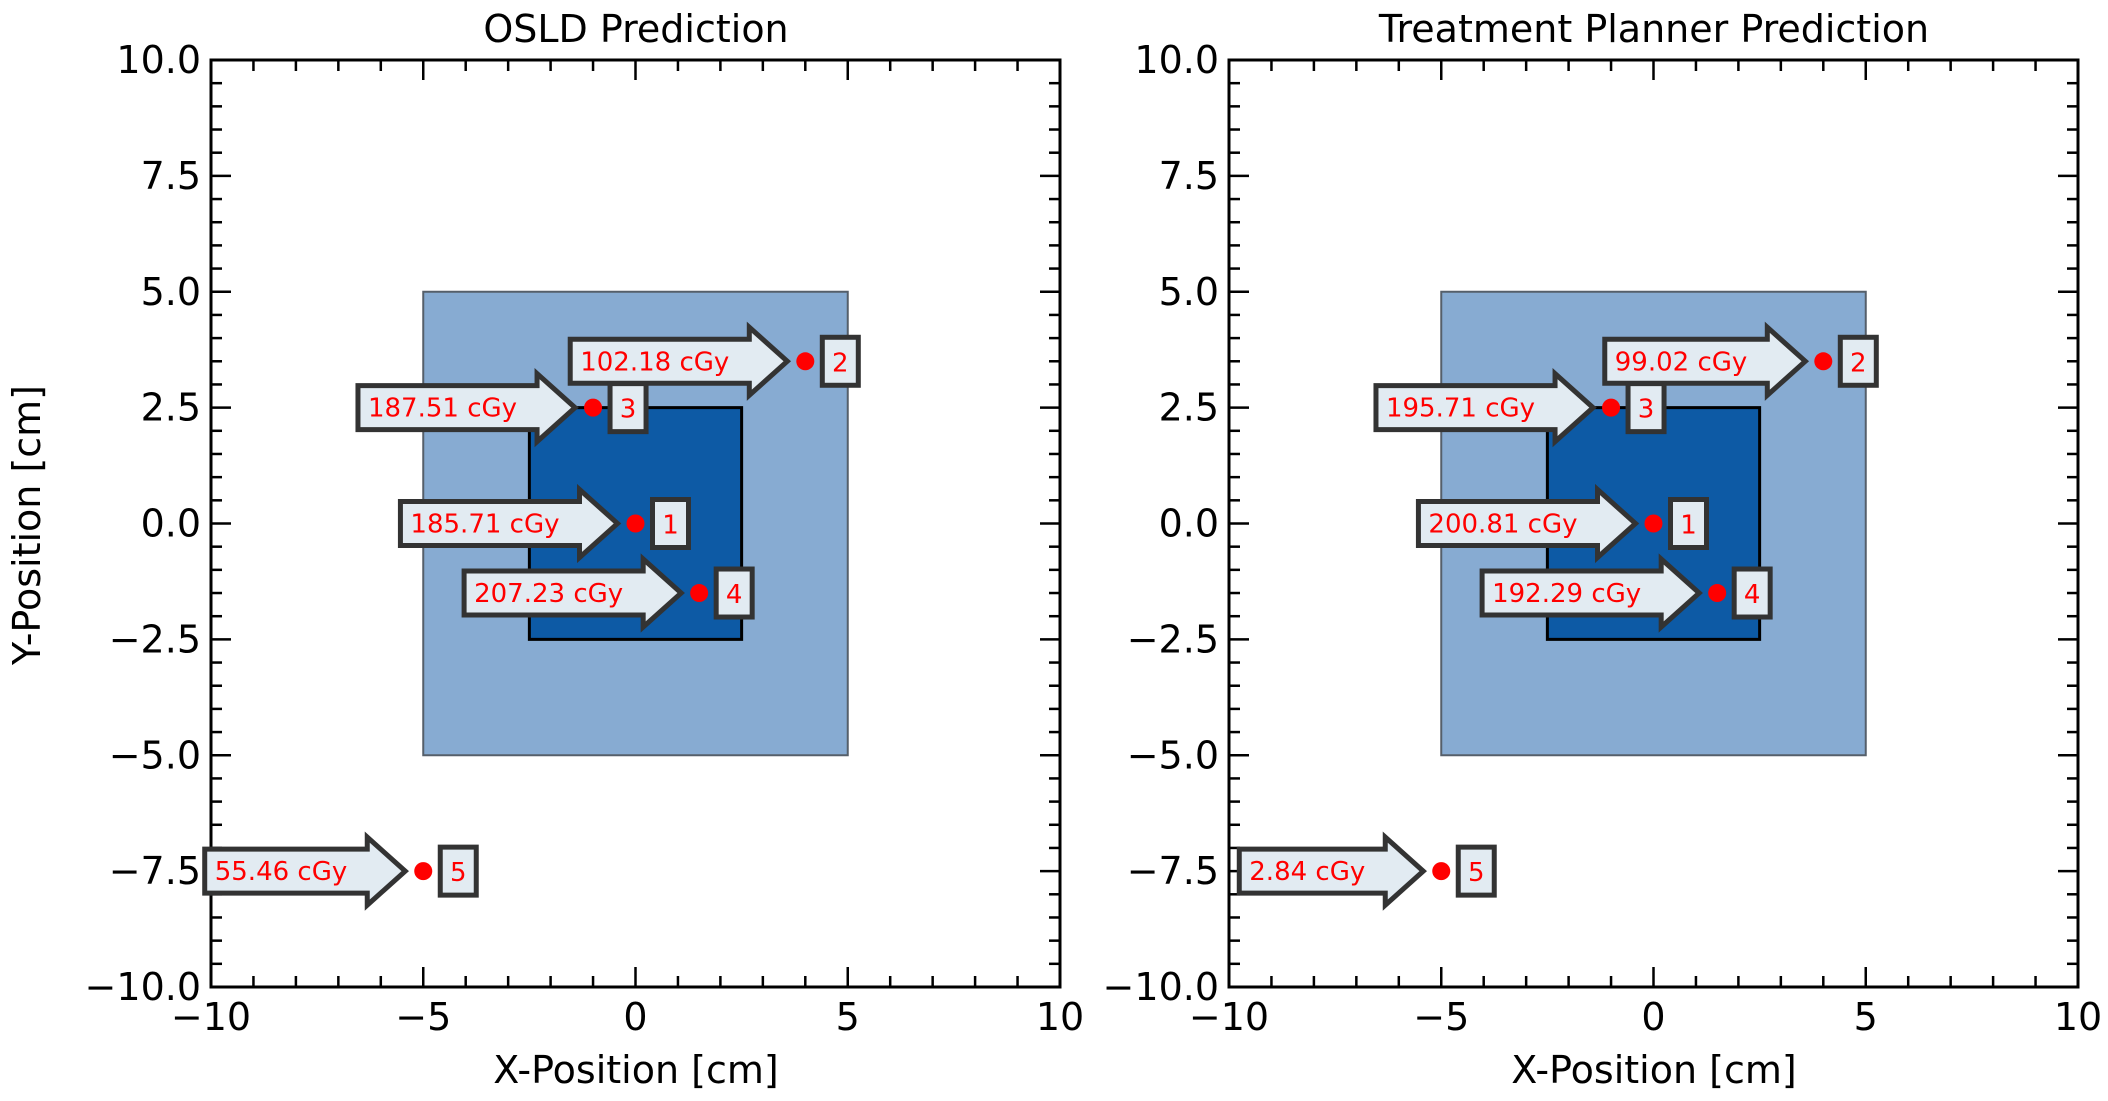 The width and height of the screenshot is (2108, 1101). What do you see at coordinates (484, 525) in the screenshot?
I see `dose-label: 185.71 cGy` at bounding box center [484, 525].